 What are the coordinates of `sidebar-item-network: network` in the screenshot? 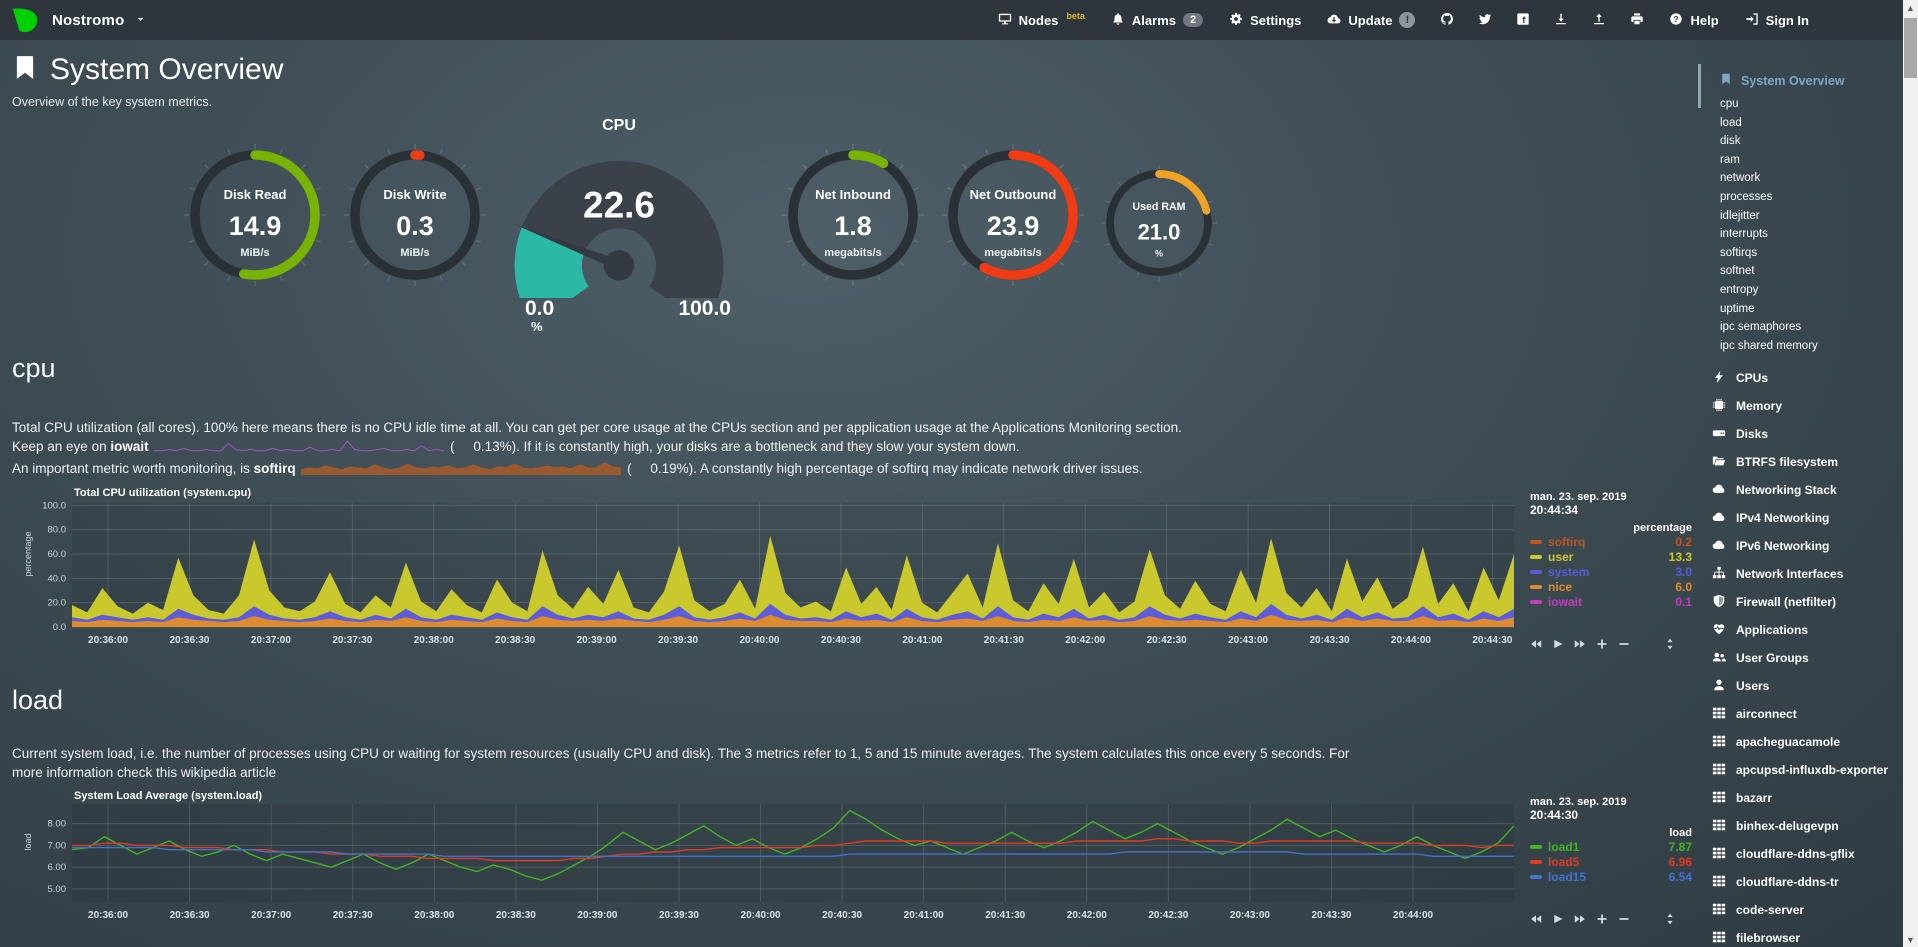 It's located at (1740, 178).